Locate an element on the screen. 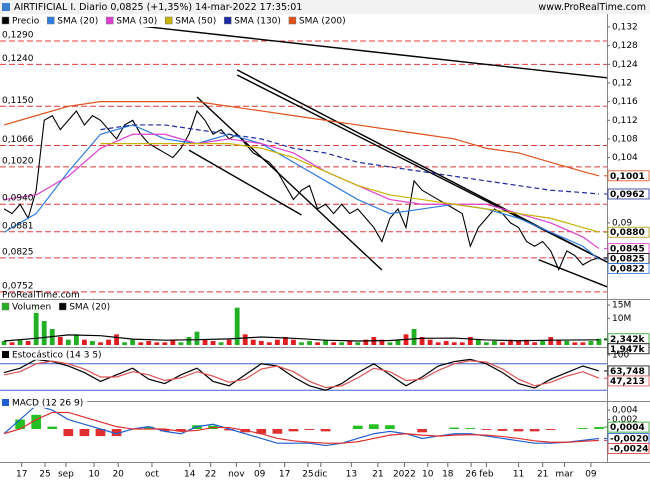  x-tick-label: 18 is located at coordinates (448, 475).